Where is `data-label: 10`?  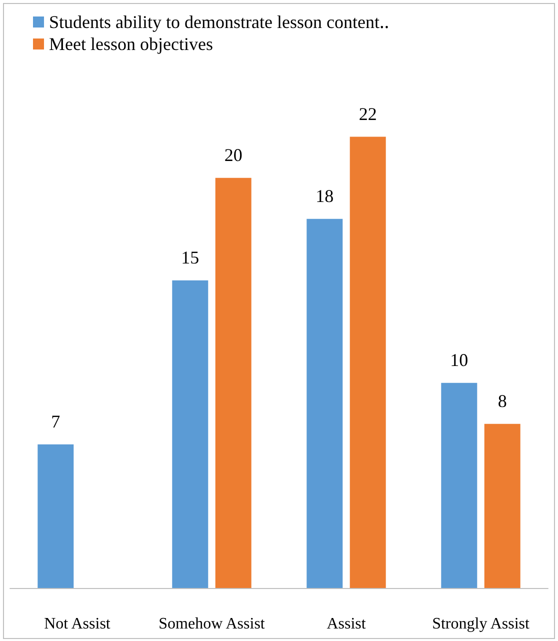
data-label: 10 is located at coordinates (459, 360).